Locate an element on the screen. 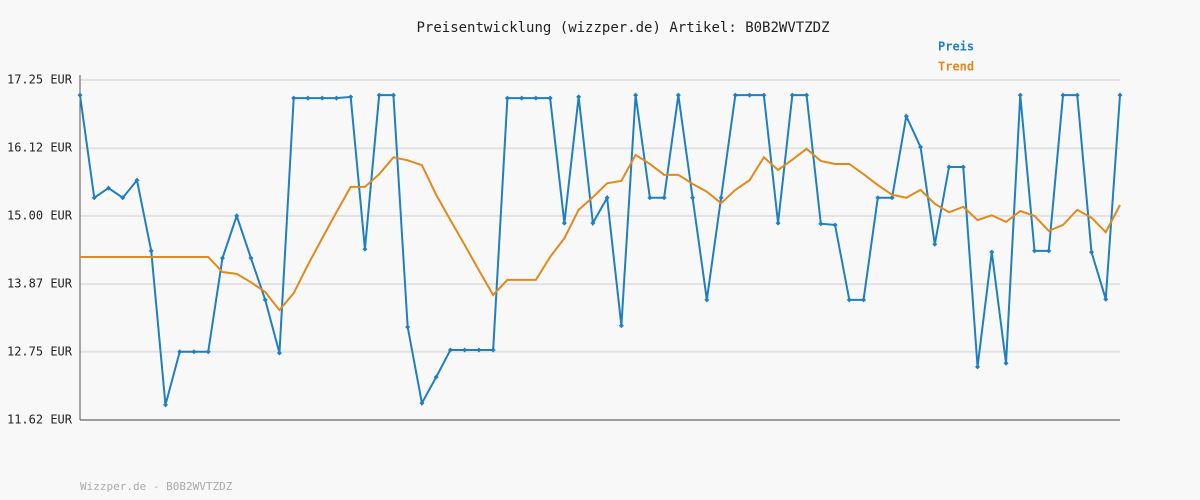 Image resolution: width=1200 pixels, height=500 pixels. y-tick-label: 16.12 EUR is located at coordinates (40, 148).